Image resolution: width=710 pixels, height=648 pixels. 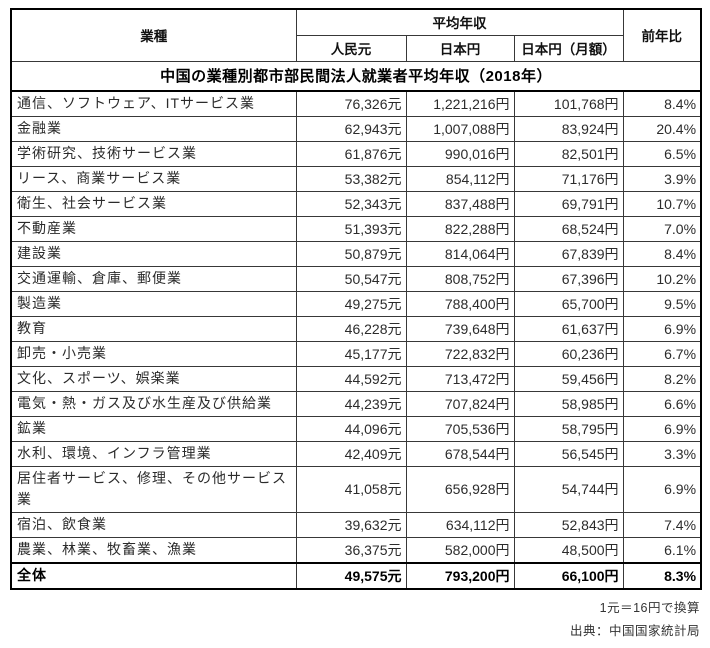 I want to click on rmb-cell: 46,228元, so click(x=351, y=328).